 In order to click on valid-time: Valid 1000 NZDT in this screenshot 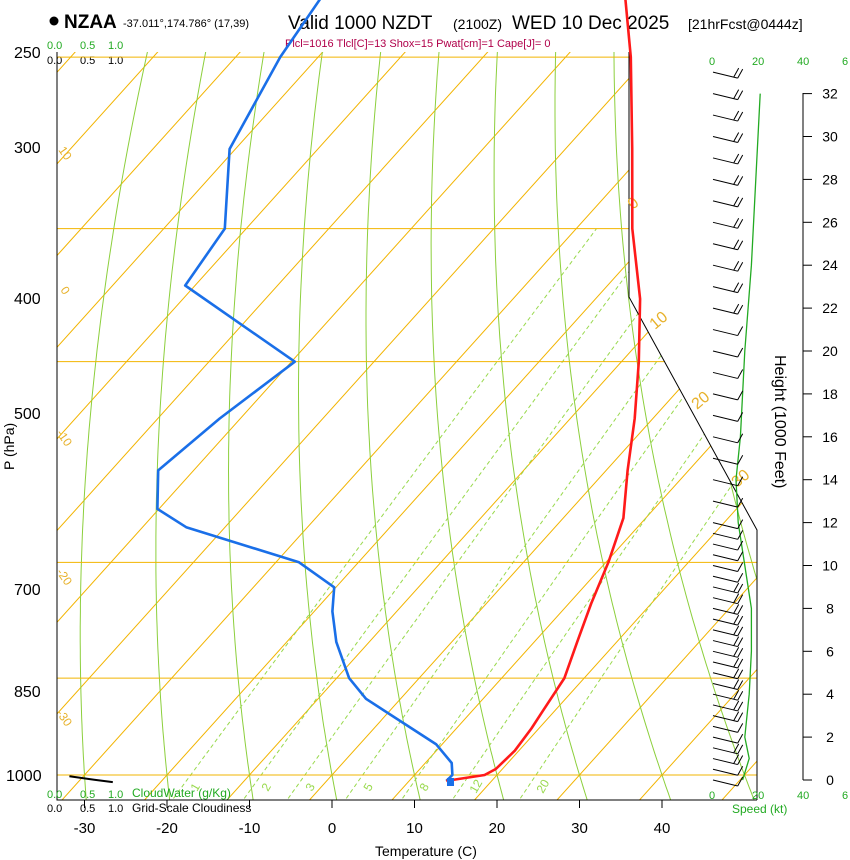, I will do `click(360, 23)`.